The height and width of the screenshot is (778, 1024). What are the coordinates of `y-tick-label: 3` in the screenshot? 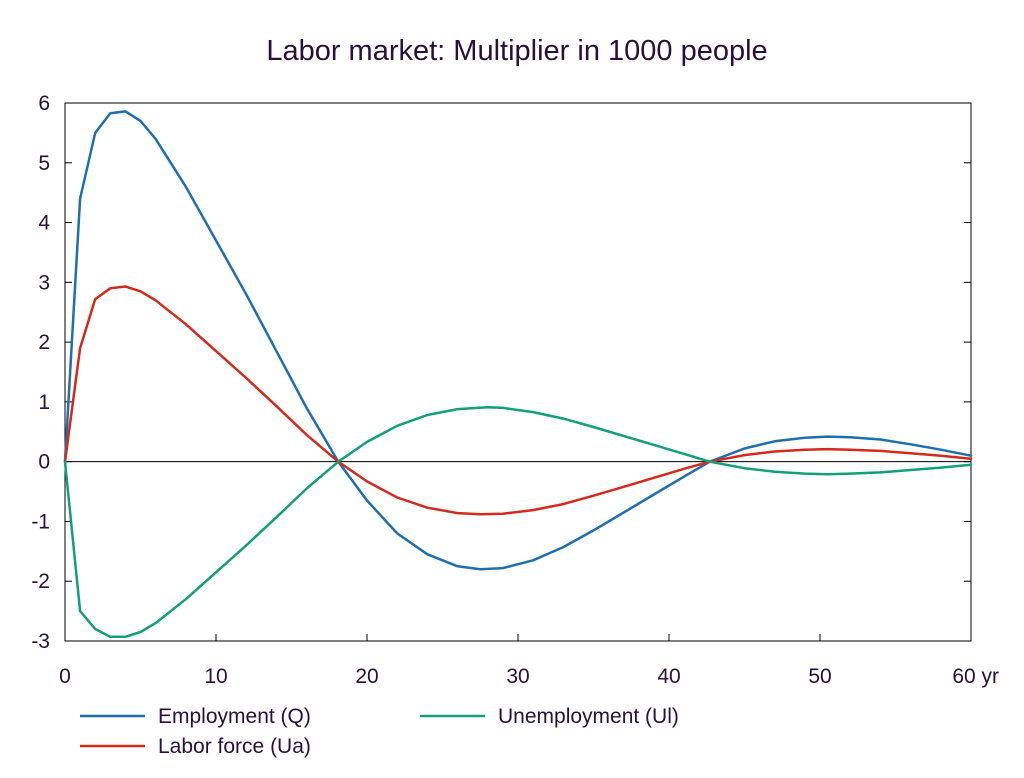 It's located at (44, 282).